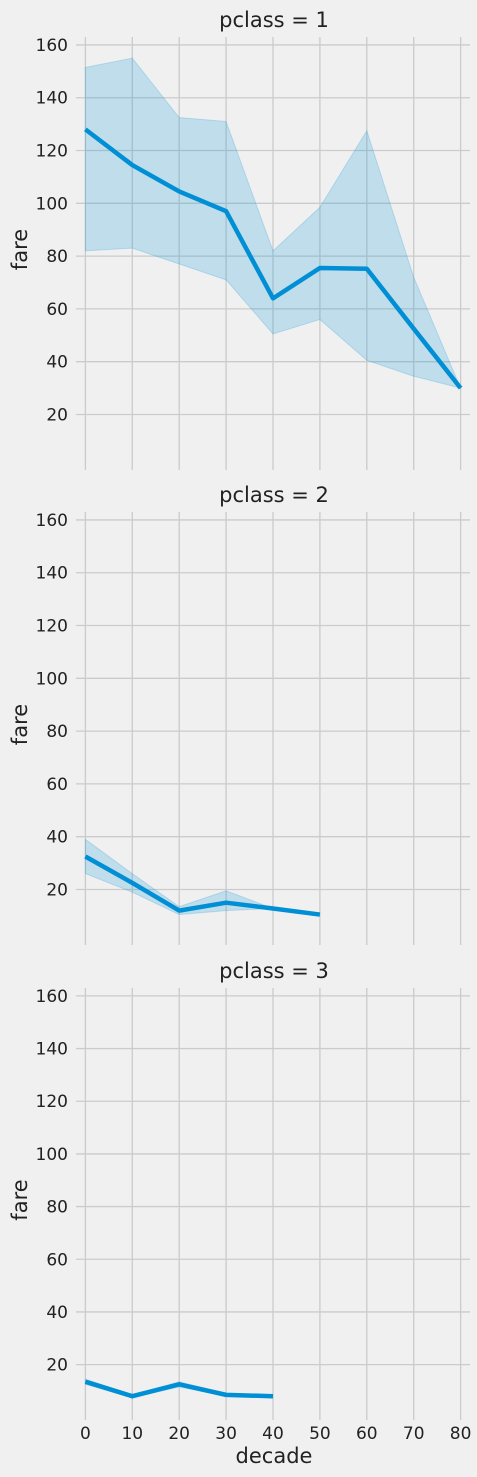  Describe the element at coordinates (320, 1434) in the screenshot. I see `x-tick-label: 50` at that location.